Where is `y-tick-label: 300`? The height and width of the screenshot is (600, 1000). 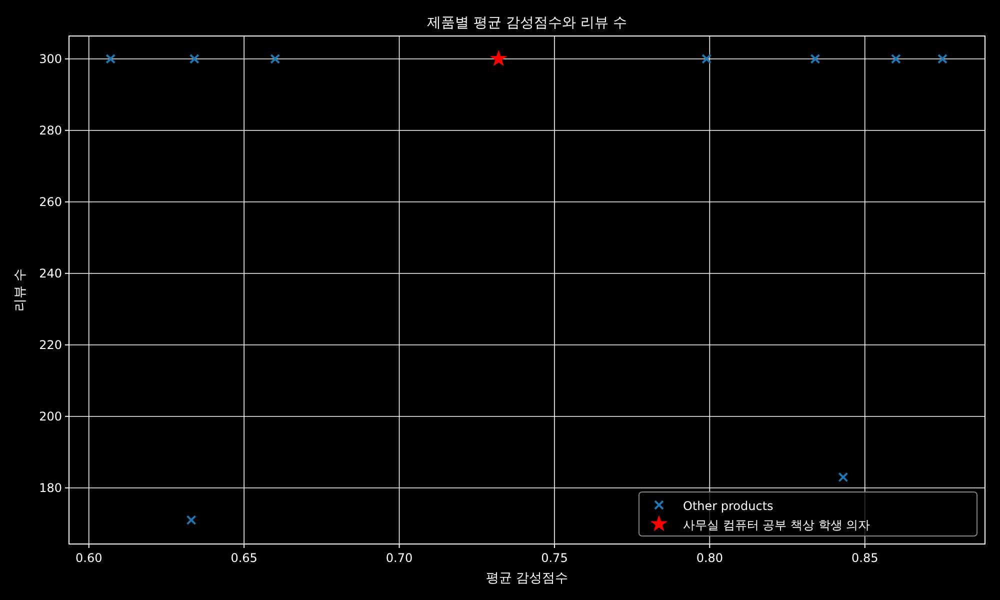 y-tick-label: 300 is located at coordinates (50, 59).